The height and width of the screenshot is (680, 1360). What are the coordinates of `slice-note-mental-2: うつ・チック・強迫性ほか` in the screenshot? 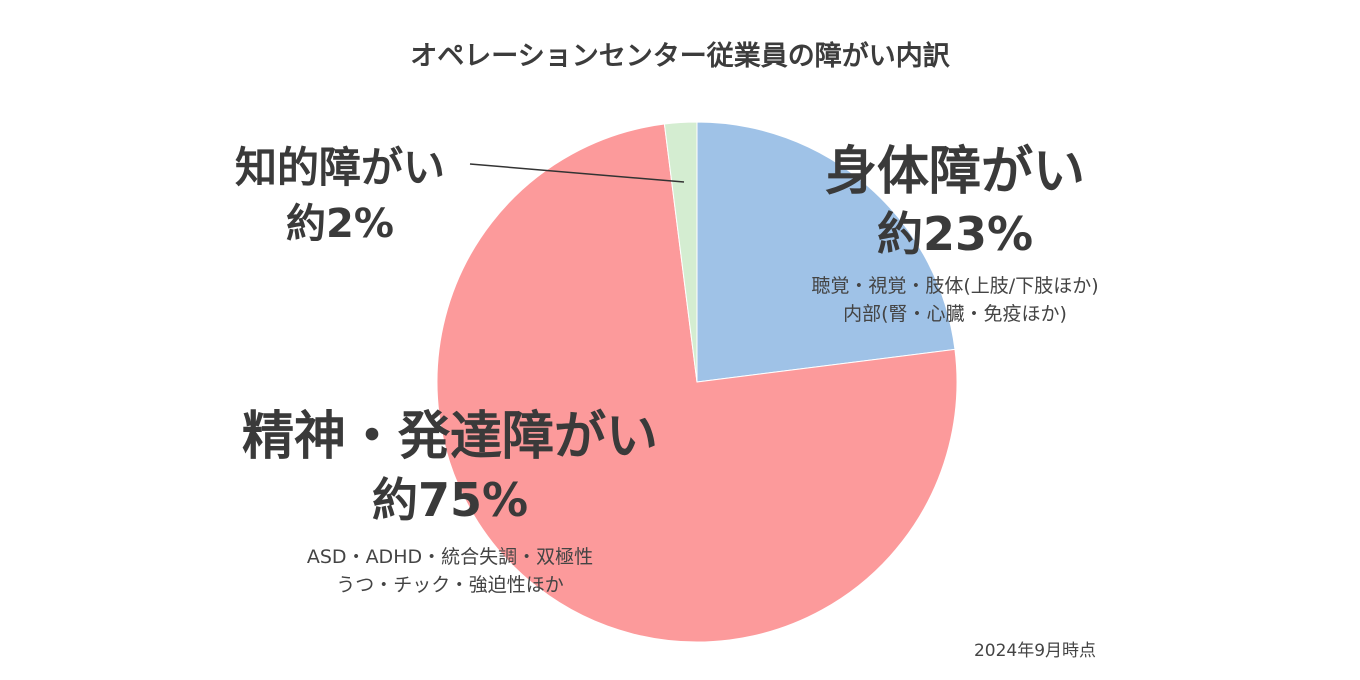 It's located at (450, 585).